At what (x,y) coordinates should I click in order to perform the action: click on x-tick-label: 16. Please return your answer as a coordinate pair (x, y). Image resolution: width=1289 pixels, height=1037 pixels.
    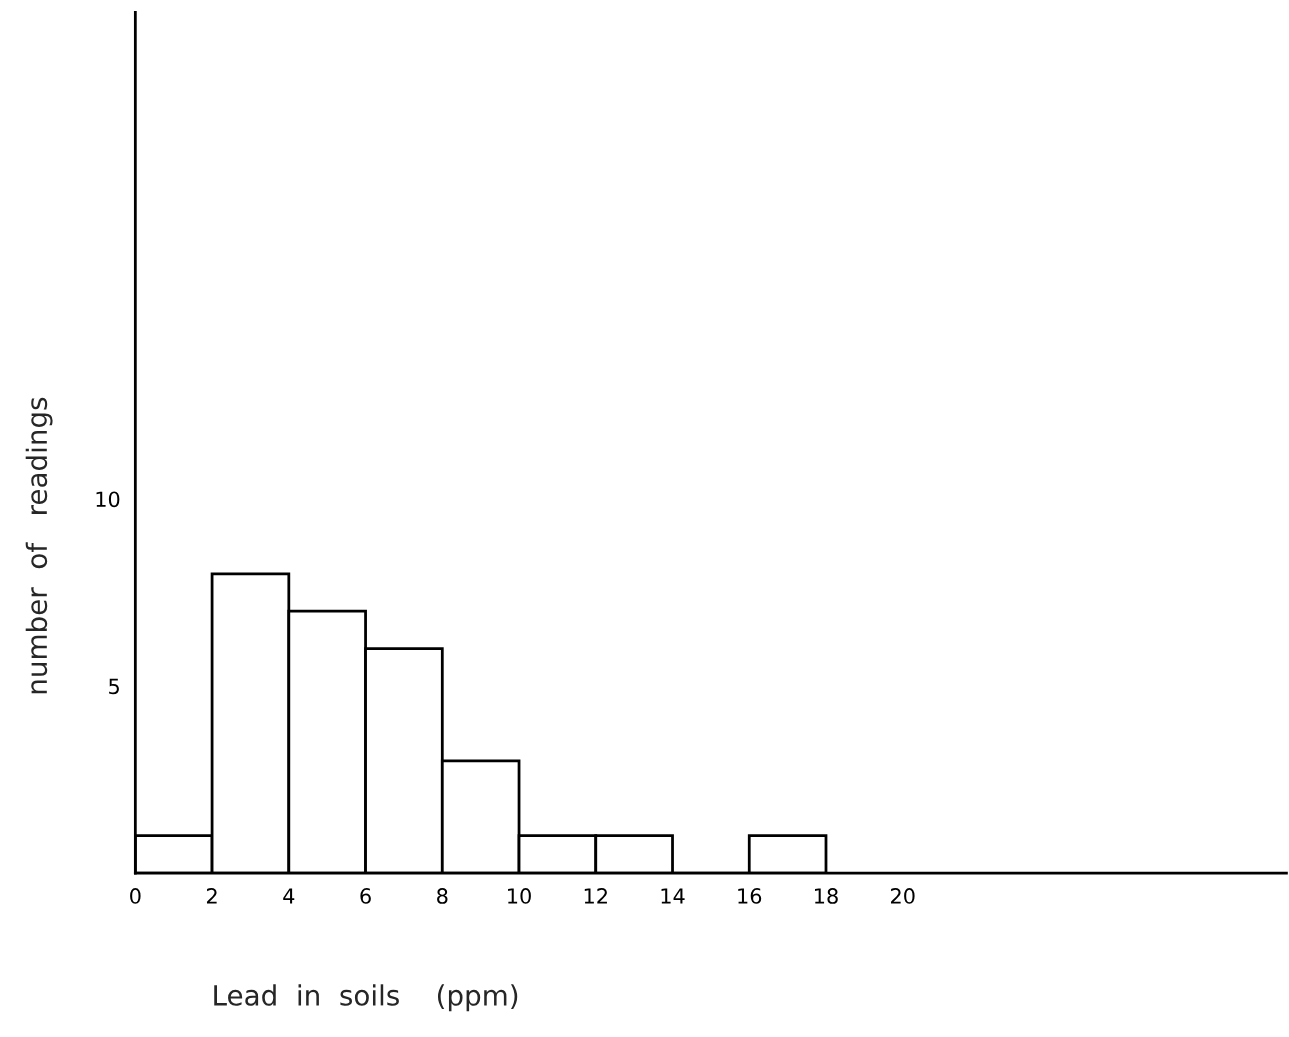
    Looking at the image, I should click on (750, 896).